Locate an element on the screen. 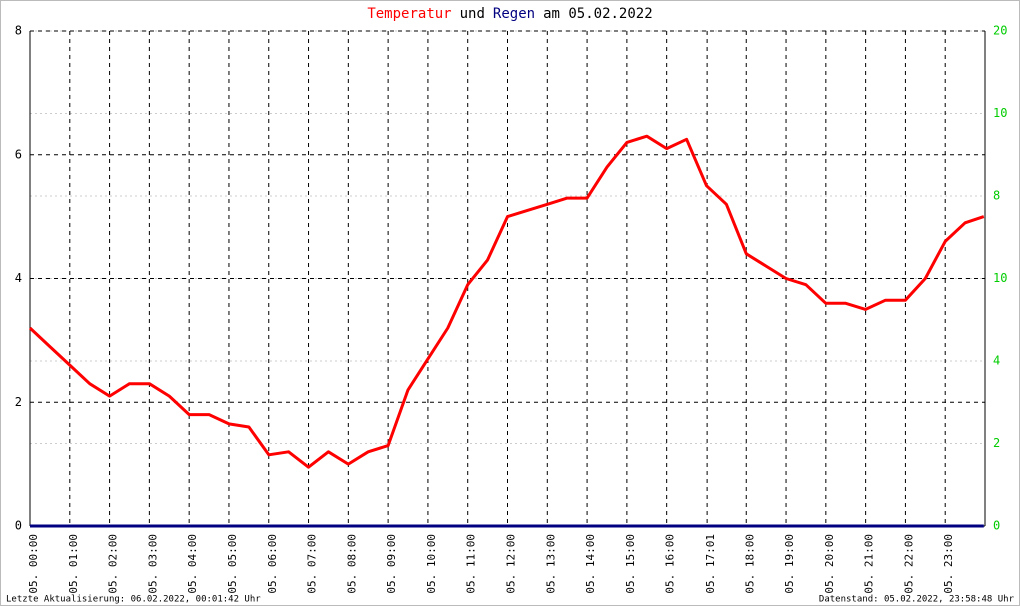 This screenshot has width=1020, height=606. x-tick-label: 05. 00:00 is located at coordinates (33, 564).